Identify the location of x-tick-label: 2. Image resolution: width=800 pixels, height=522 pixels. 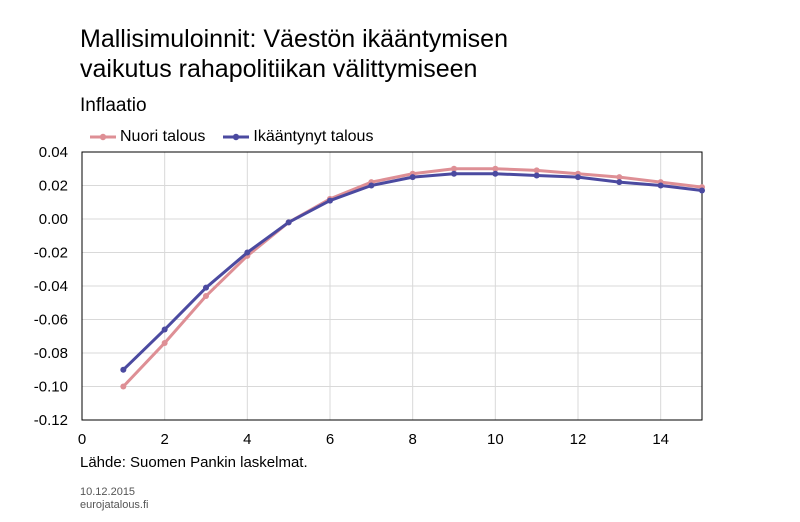
(164, 439).